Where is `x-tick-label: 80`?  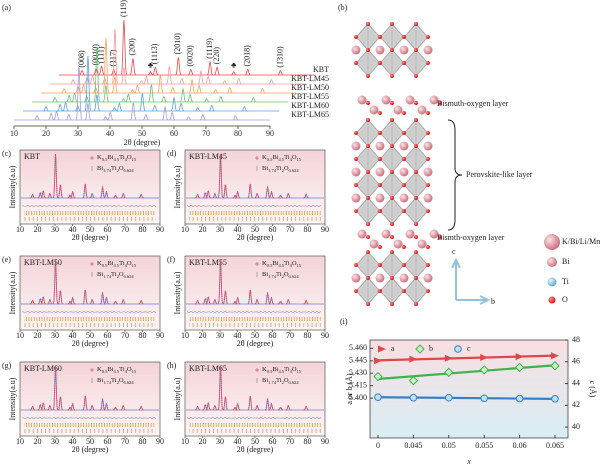 x-tick-label: 80 is located at coordinates (143, 441).